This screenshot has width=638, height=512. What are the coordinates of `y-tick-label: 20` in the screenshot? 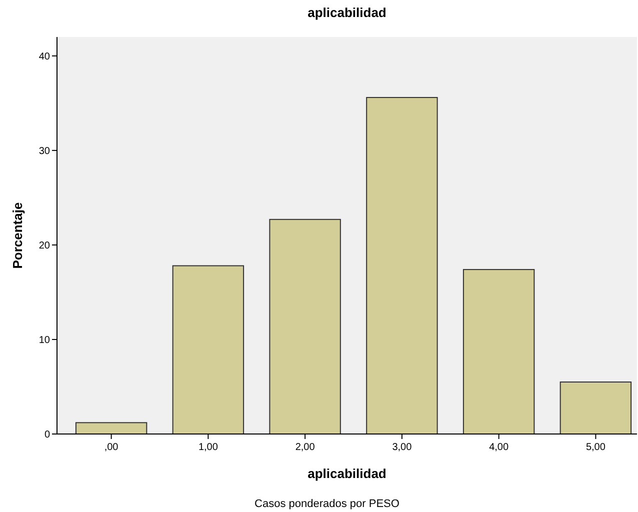 It's located at (44, 246).